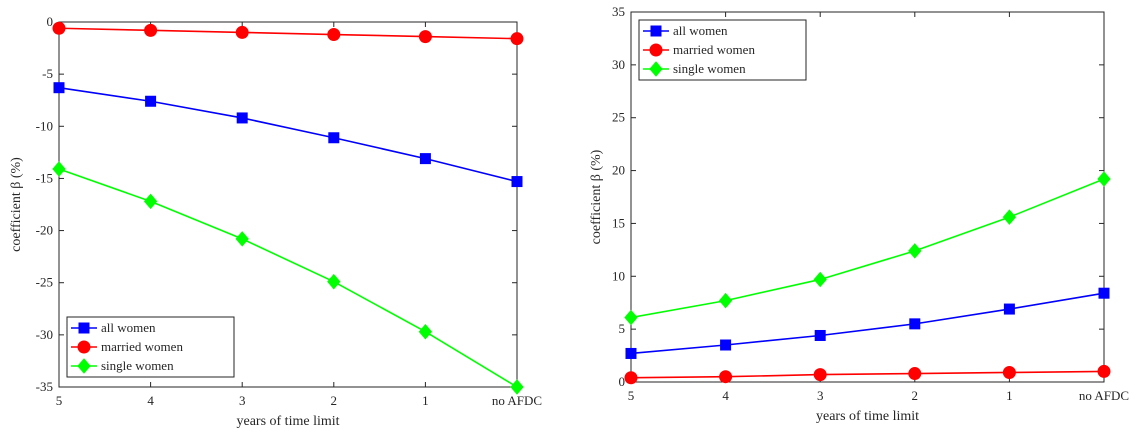  Describe the element at coordinates (44, 334) in the screenshot. I see `y-tick-label: -30` at that location.